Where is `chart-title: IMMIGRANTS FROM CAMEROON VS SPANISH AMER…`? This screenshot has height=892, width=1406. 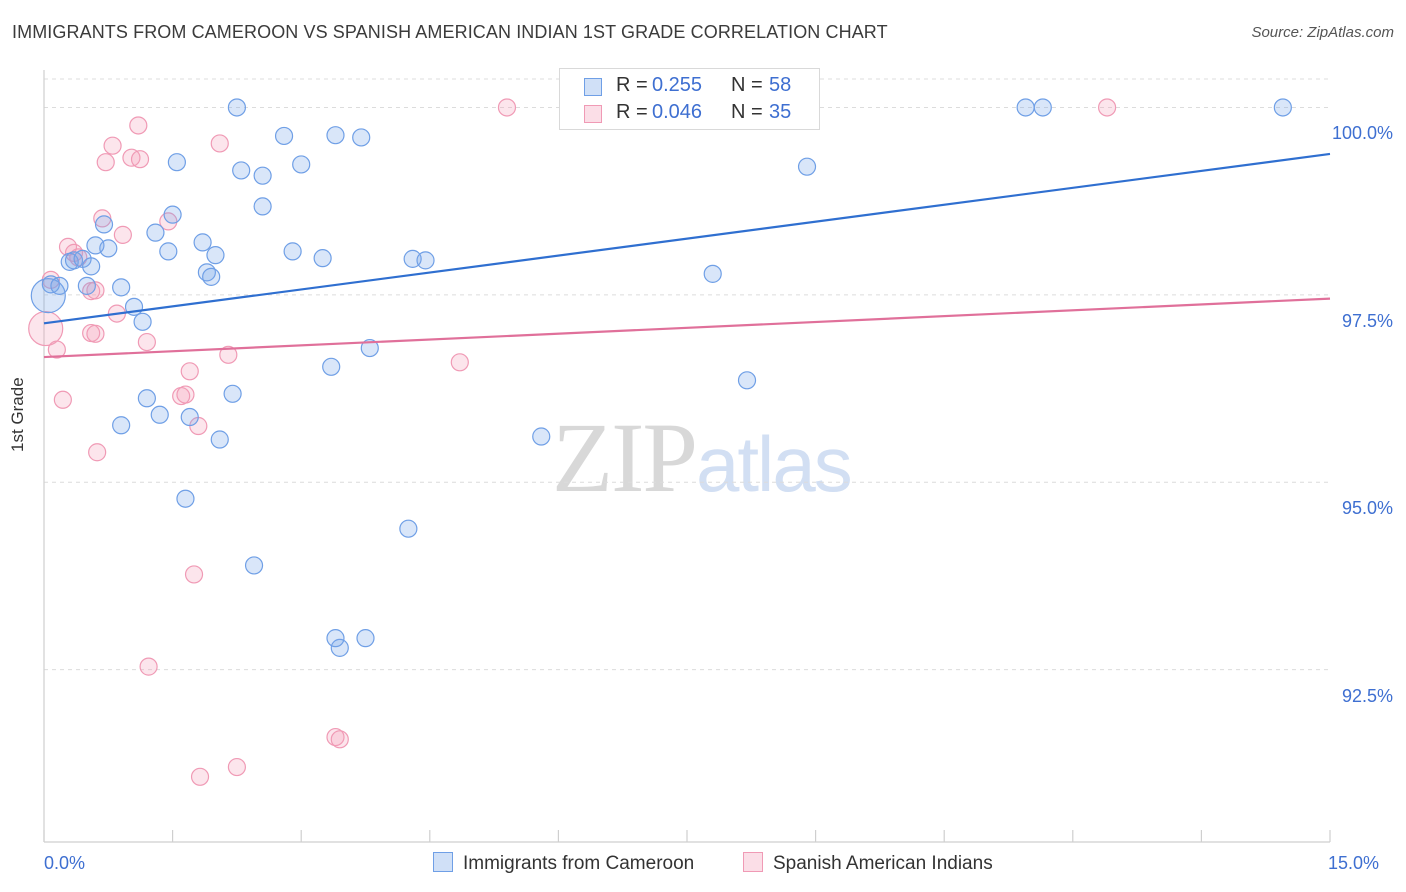
chart-title: IMMIGRANTS FROM CAMEROON VS SPANISH AMER… is located at coordinates (450, 32).